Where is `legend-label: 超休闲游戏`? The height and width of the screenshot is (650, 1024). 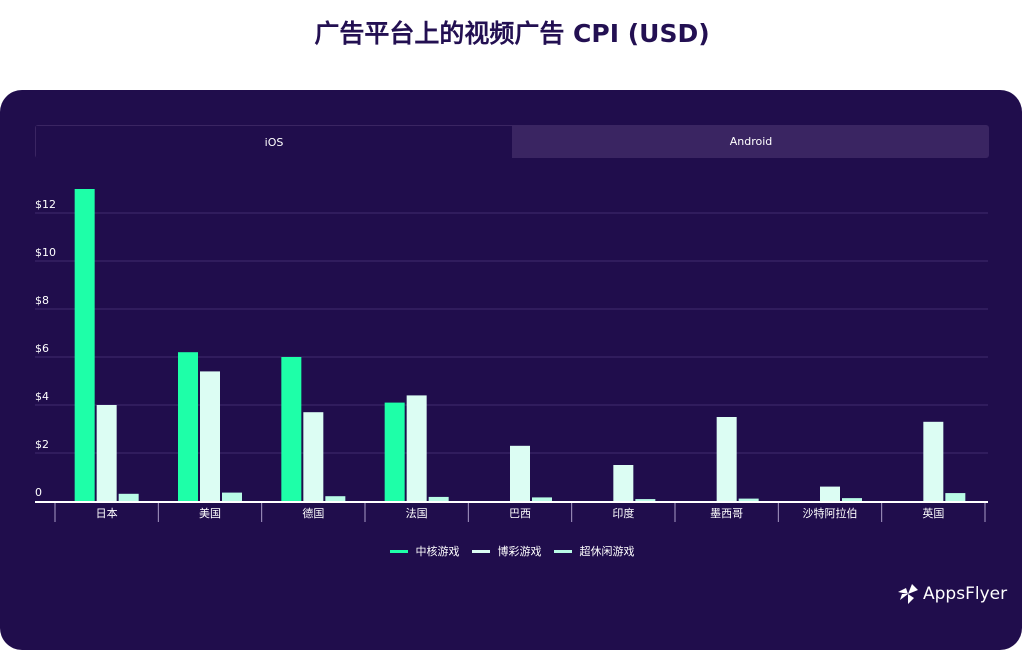 legend-label: 超休闲游戏 is located at coordinates (607, 551).